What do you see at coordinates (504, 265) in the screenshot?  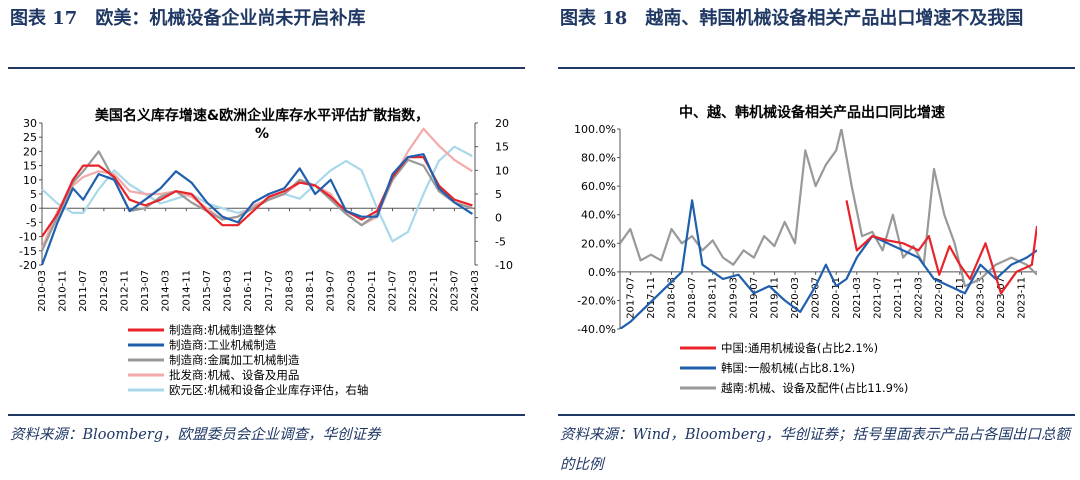 I see `y-right-tick-label: -10` at bounding box center [504, 265].